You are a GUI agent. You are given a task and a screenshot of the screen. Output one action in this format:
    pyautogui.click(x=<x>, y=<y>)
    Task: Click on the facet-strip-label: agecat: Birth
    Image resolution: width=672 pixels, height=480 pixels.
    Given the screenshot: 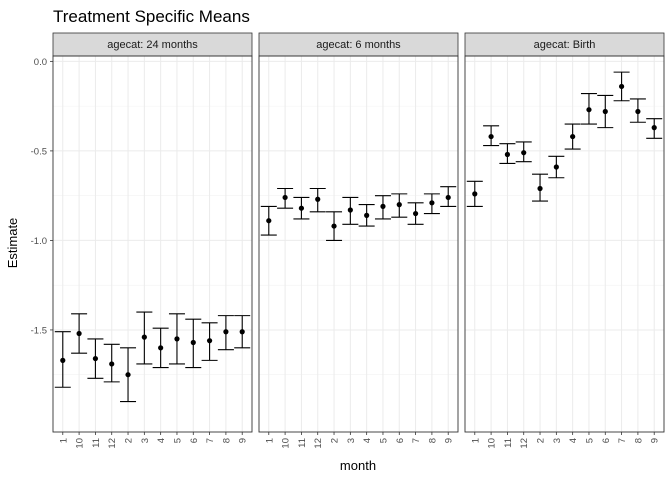 What is the action you would take?
    pyautogui.click(x=565, y=45)
    